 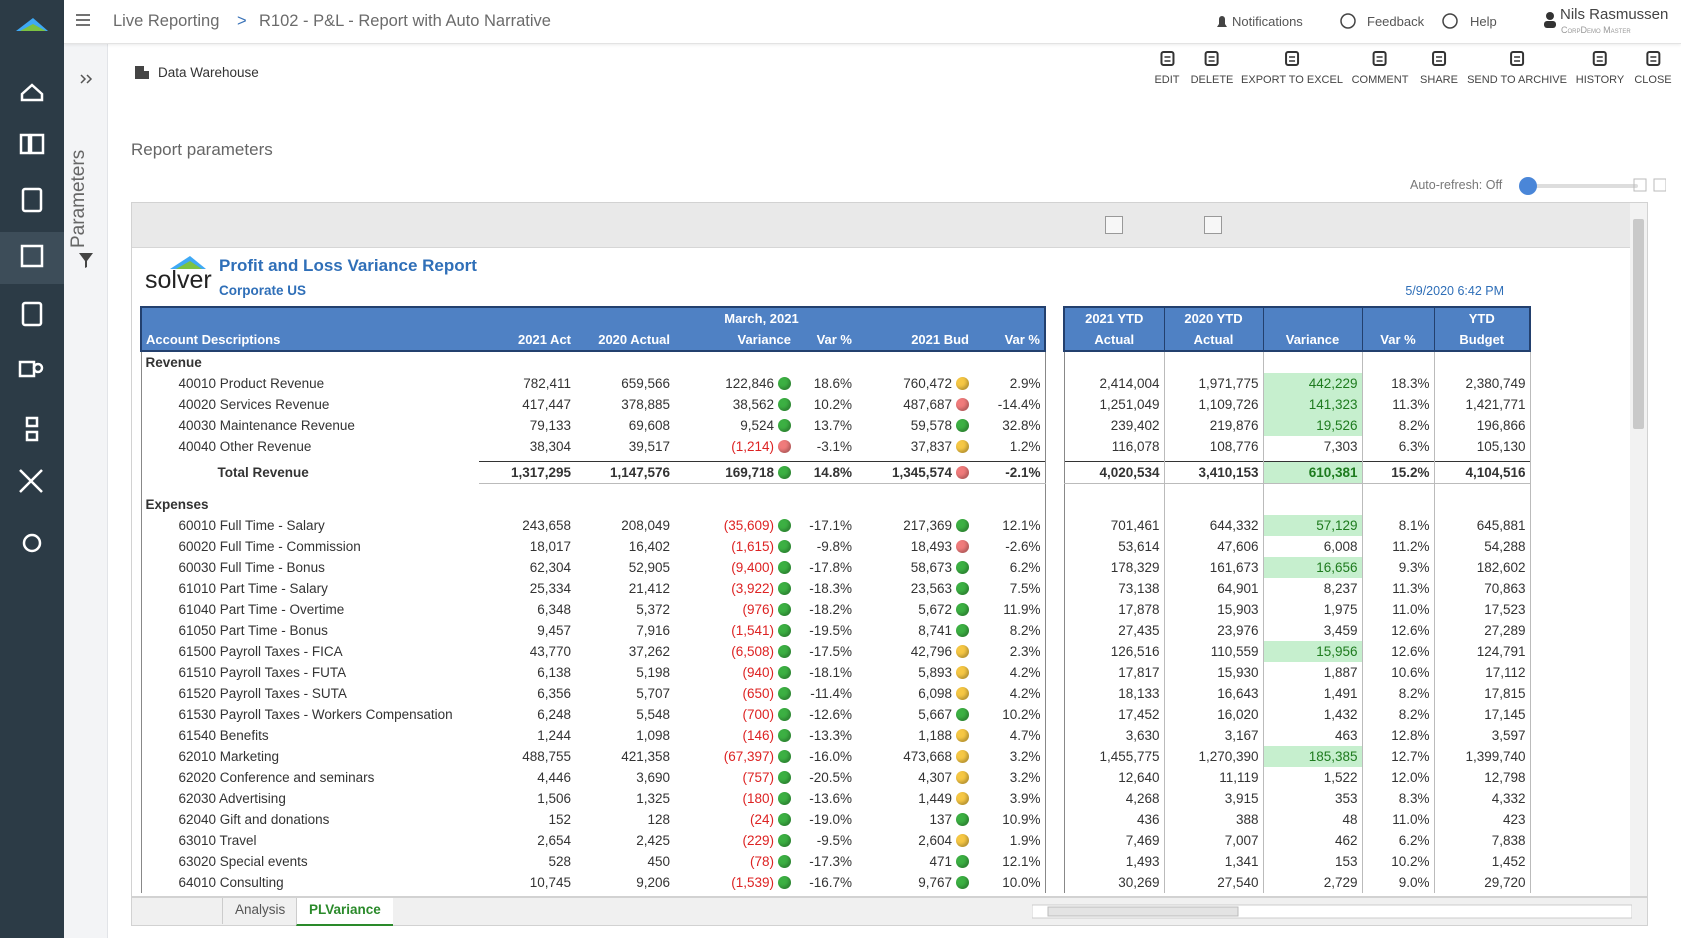 I want to click on cell-value: 52,905, so click(x=649, y=567).